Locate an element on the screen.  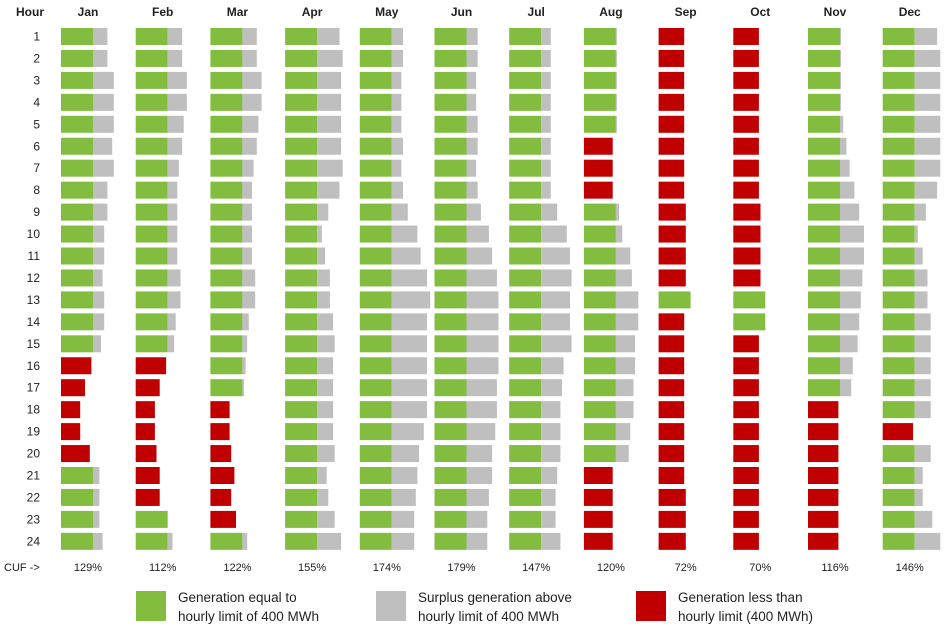
legend-swatch-grey is located at coordinates (391, 606).